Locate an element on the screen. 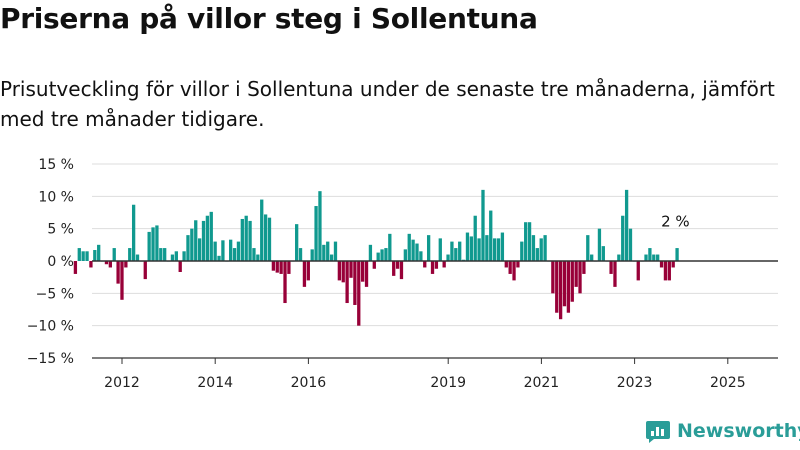 The image size is (800, 450). brand-name: Newsworthy is located at coordinates (738, 431).